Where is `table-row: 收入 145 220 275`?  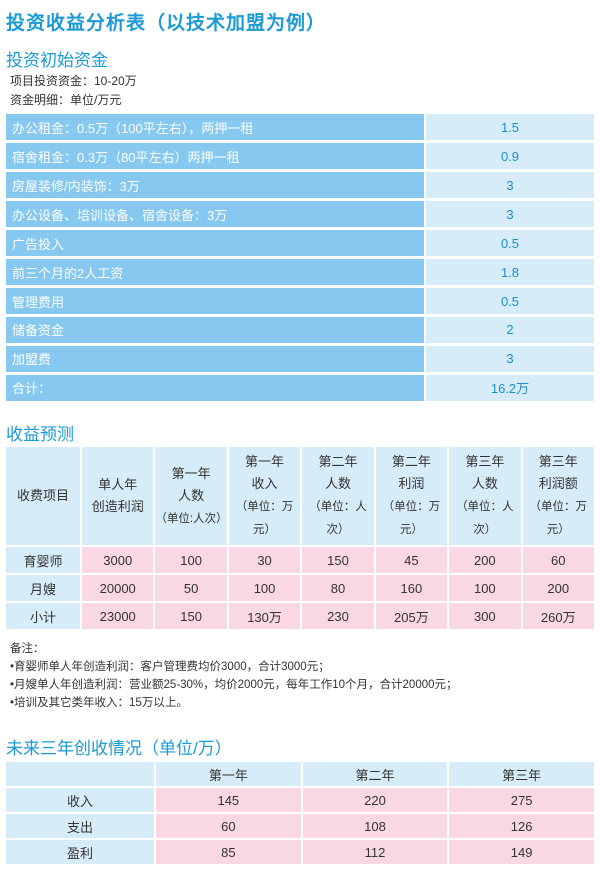 table-row: 收入 145 220 275 is located at coordinates (300, 800).